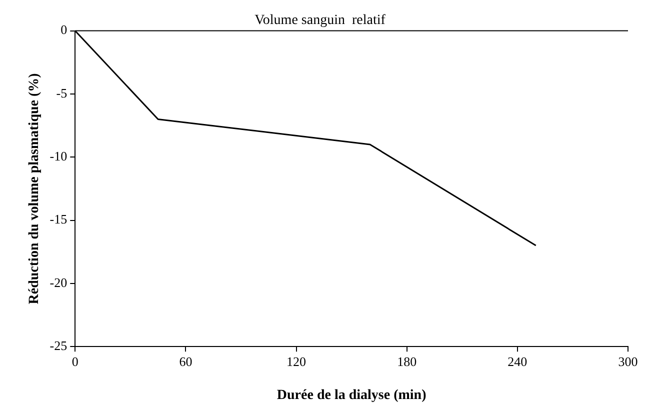 The image size is (650, 418). I want to click on x-tick-label: 240, so click(518, 361).